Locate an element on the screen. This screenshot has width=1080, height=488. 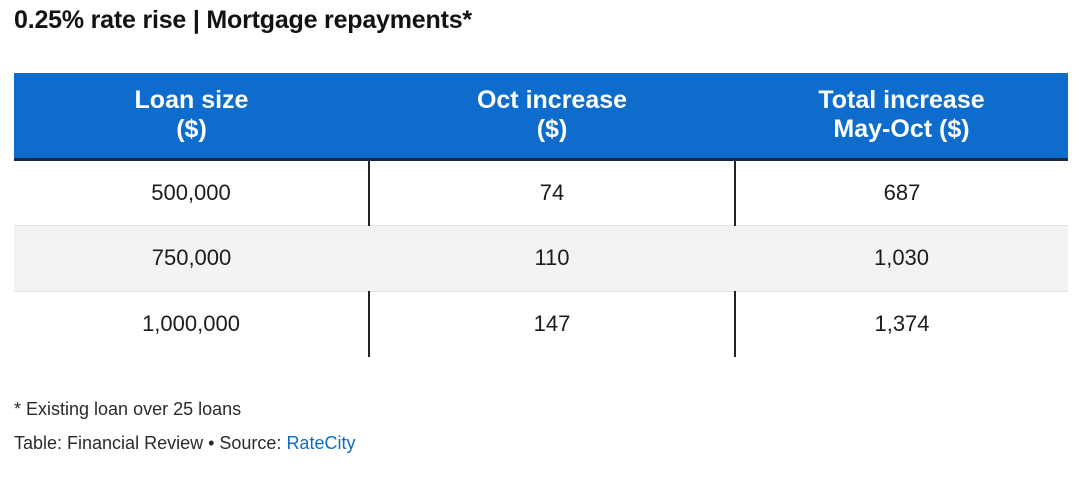
column-header-total-increase: Total increase May-Oct ($) is located at coordinates (901, 117).